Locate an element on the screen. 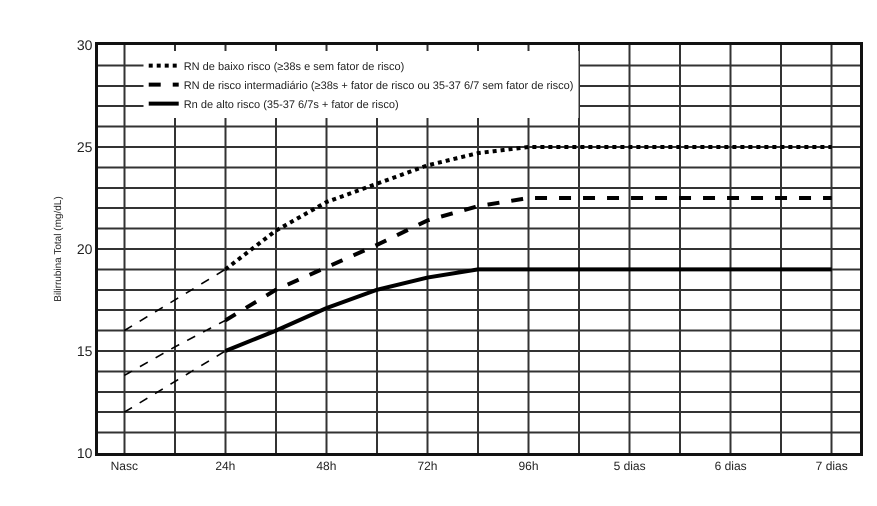  x-tick-label: 48h is located at coordinates (326, 466).